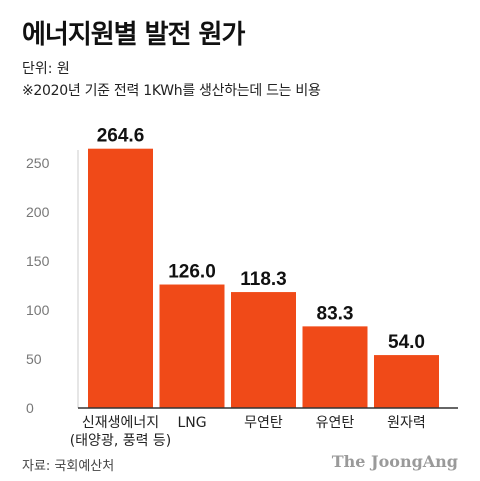 The image size is (480, 481). Describe the element at coordinates (171, 91) in the screenshot. I see `footnote-label: ※2020년 기준 전력 1KWh를 생산하는데 드는 비용` at that location.